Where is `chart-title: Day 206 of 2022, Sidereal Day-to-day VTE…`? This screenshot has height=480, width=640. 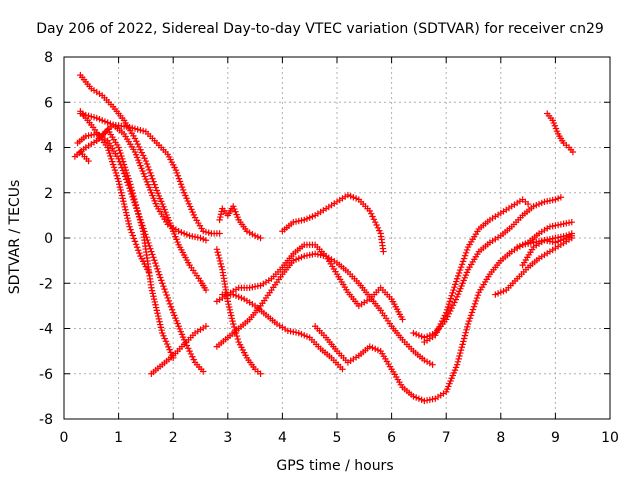
chart-title: Day 206 of 2022, Sidereal Day-to-day VTE… is located at coordinates (320, 29).